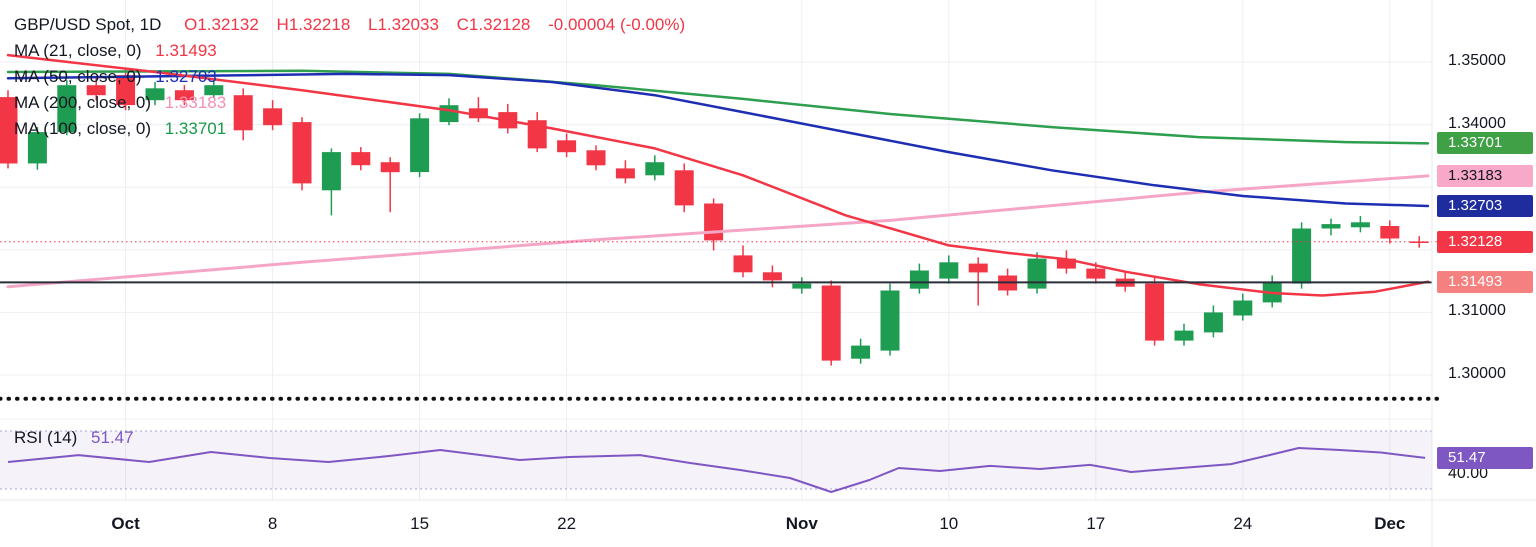 This screenshot has width=1536, height=547. Describe the element at coordinates (356, 103) in the screenshot. I see `indicator-row-ma200: MA (200, close, 0) 1.33183` at that location.